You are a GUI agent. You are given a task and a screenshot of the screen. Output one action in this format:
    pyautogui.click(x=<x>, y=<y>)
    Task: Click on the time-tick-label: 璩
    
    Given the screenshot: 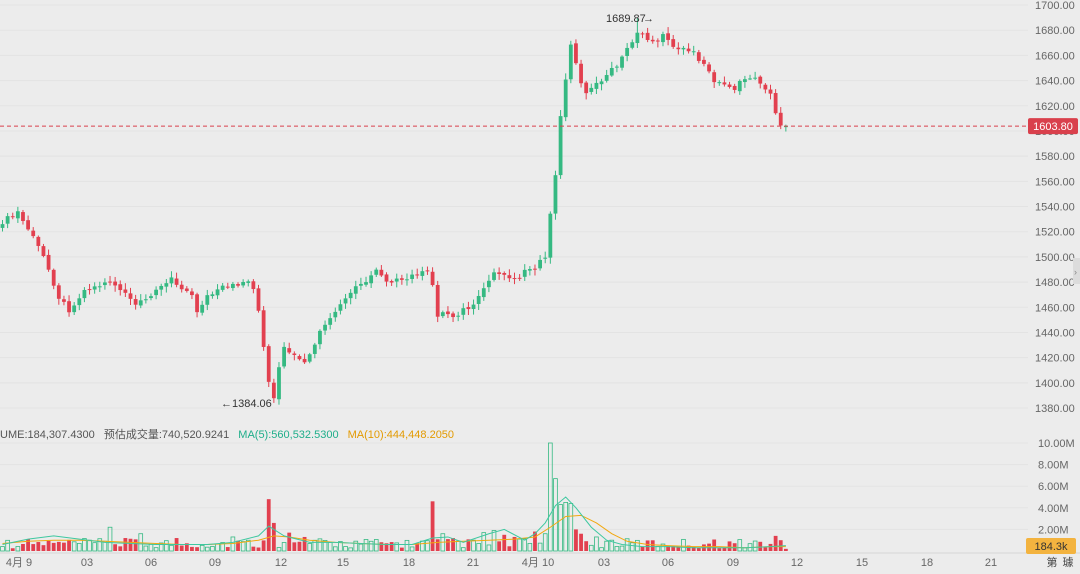 What is the action you would take?
    pyautogui.click(x=1068, y=562)
    